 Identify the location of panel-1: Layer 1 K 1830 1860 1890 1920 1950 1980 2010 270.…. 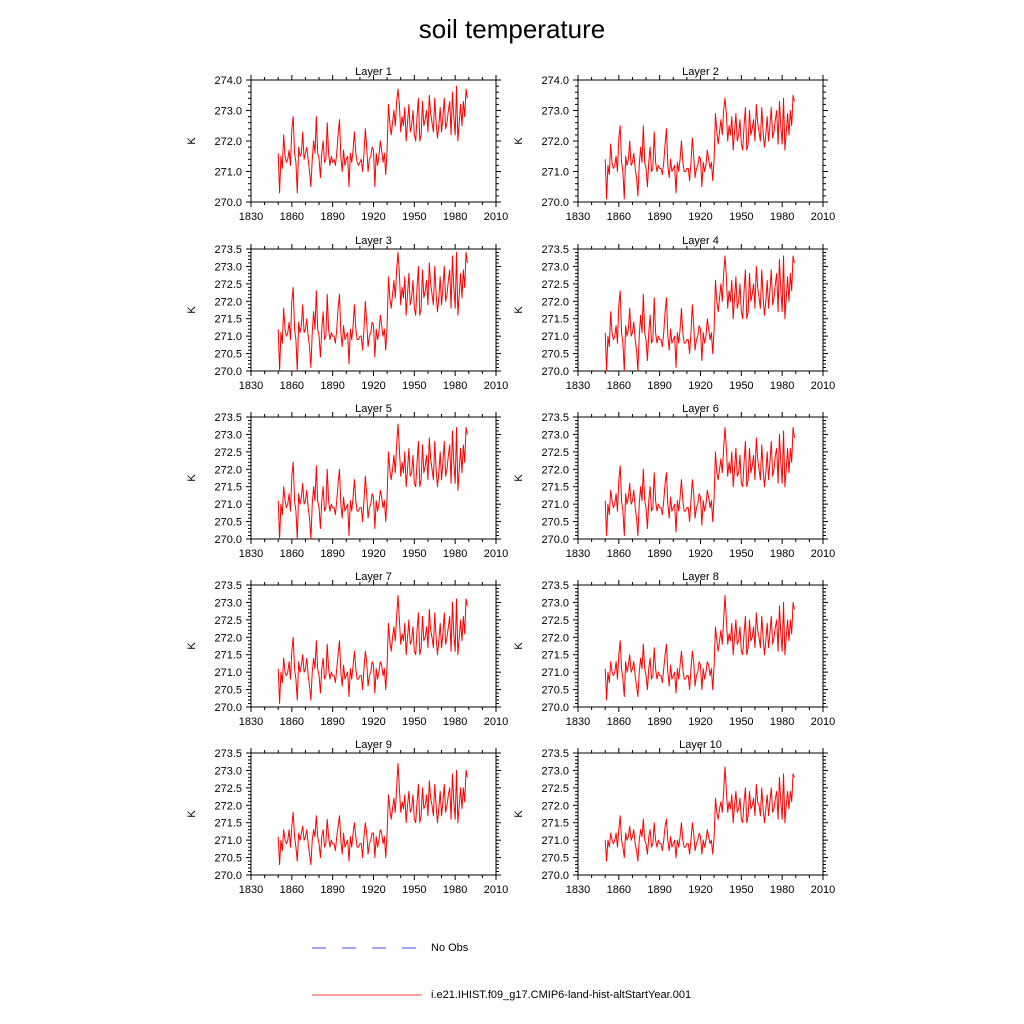
(347, 144).